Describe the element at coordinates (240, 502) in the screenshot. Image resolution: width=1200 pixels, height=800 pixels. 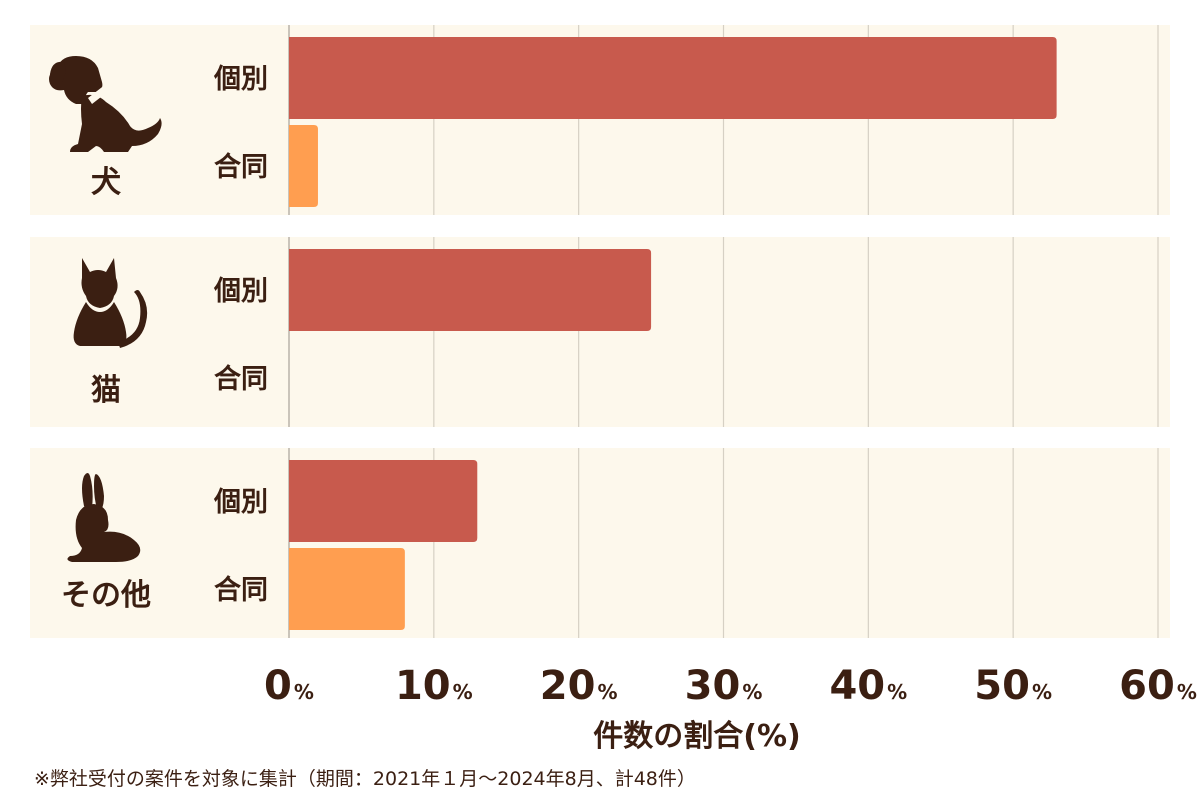
I see `series-label-2-0: 個別` at that location.